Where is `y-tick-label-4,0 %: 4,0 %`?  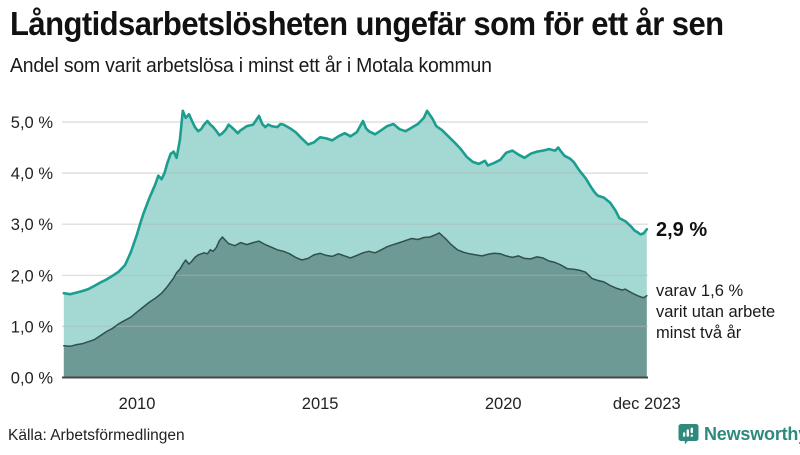
y-tick-label-4,0 %: 4,0 % is located at coordinates (32, 174).